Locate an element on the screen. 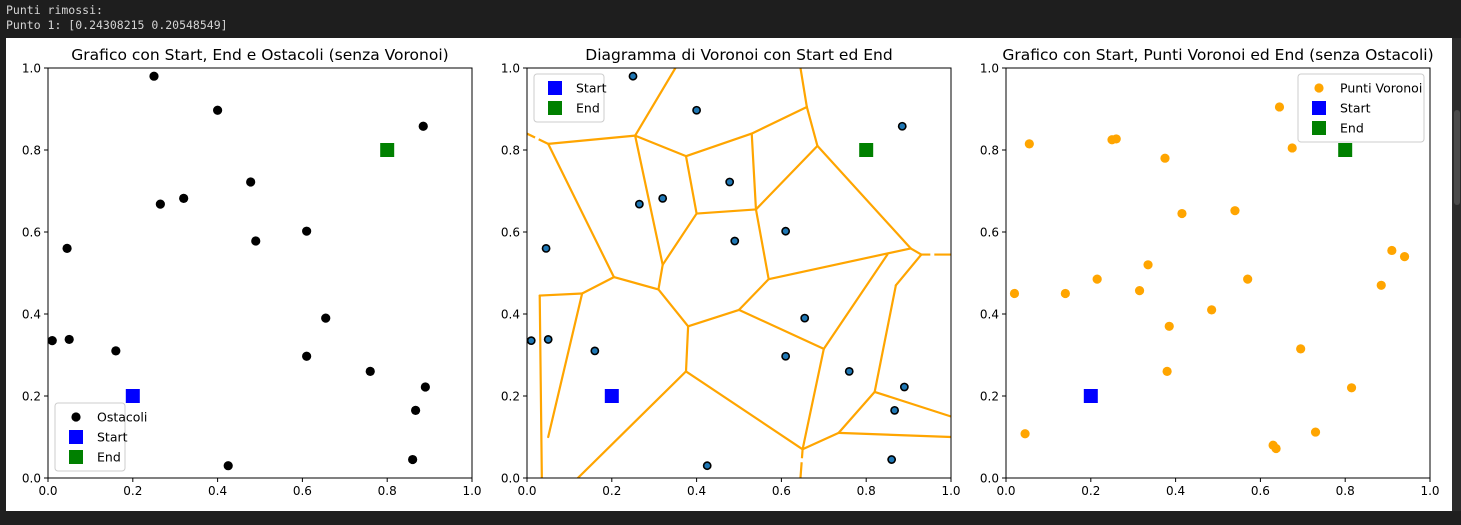 Image resolution: width=1461 pixels, height=525 pixels. legend: Ostacoli Start End is located at coordinates (100, 437).